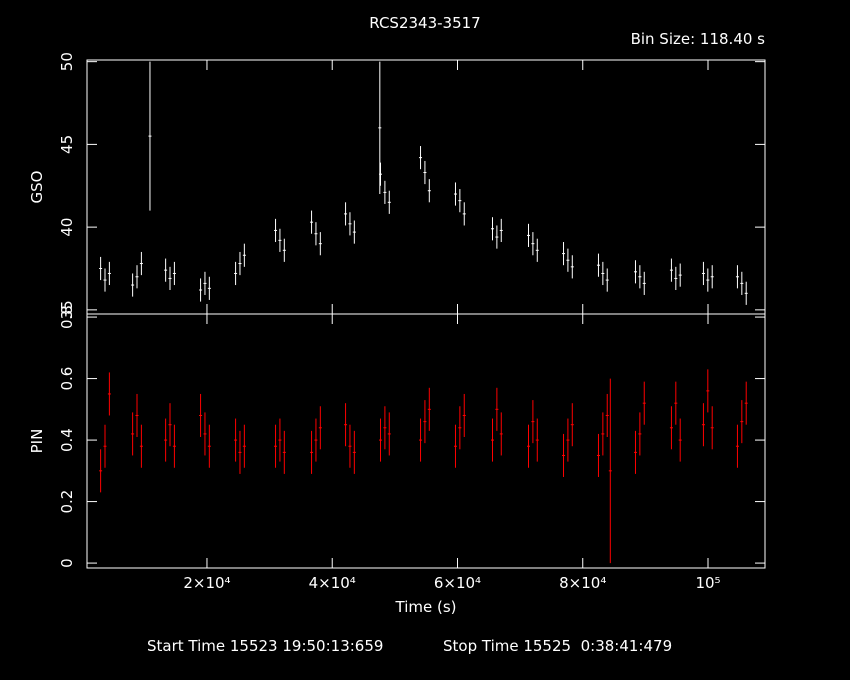  Describe the element at coordinates (424, 23) in the screenshot. I see `title: RCS2343-3517` at that location.